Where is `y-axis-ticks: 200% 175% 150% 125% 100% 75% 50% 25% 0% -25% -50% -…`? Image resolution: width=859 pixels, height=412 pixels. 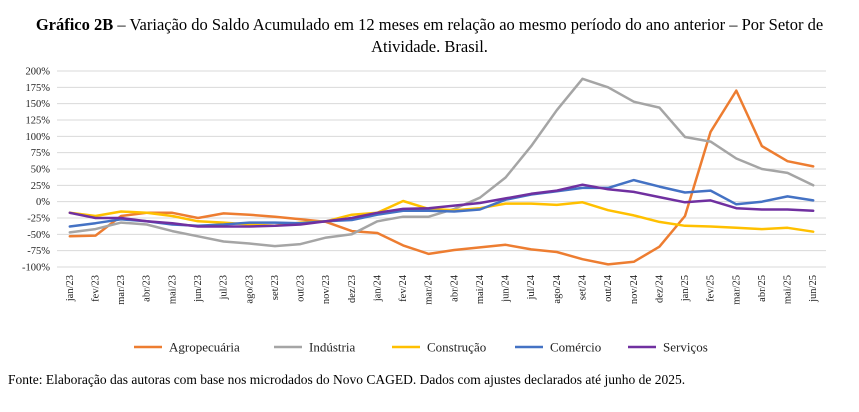 y-axis-ticks: 200% 175% 150% 125% 100% 75% 50% 25% 0% -25% -50% -… is located at coordinates (36, 170).